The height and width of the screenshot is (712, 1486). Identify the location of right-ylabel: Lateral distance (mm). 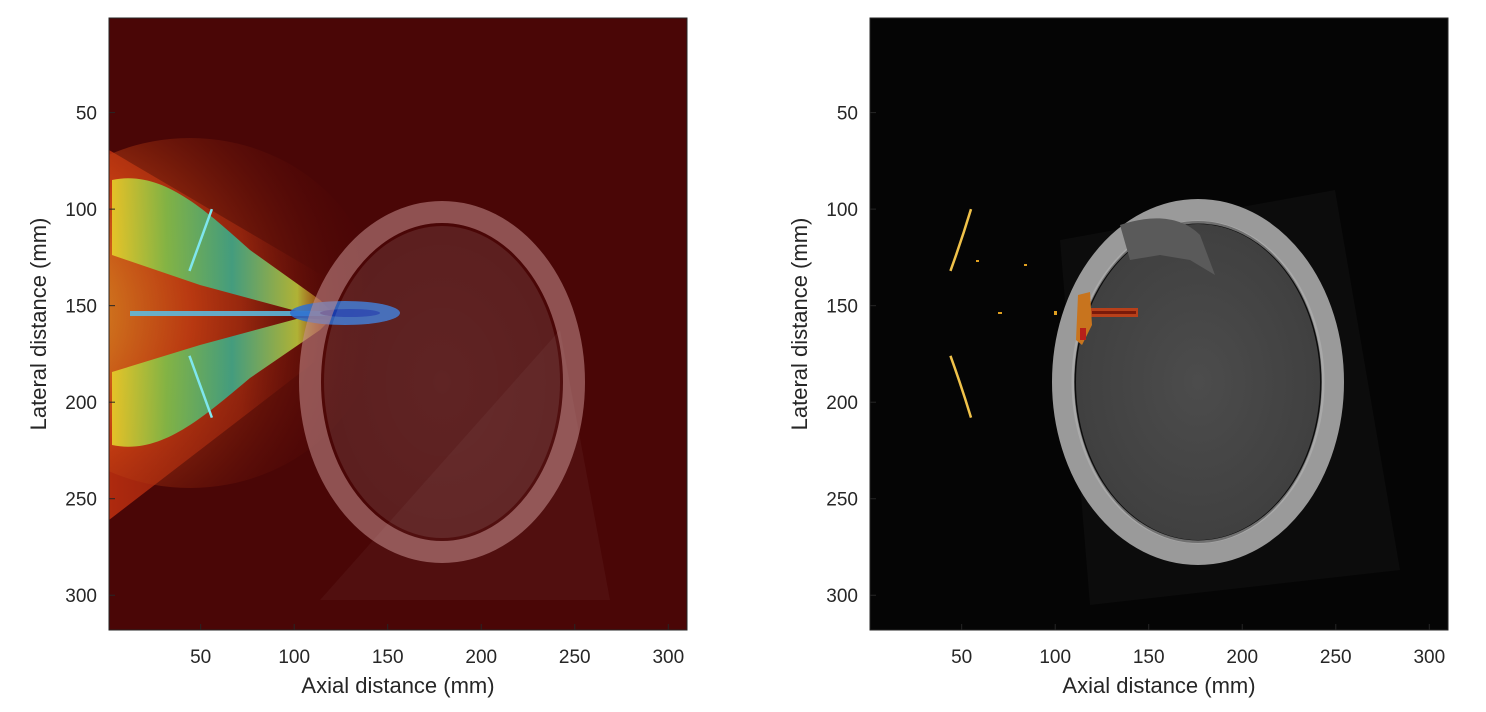
(799, 324).